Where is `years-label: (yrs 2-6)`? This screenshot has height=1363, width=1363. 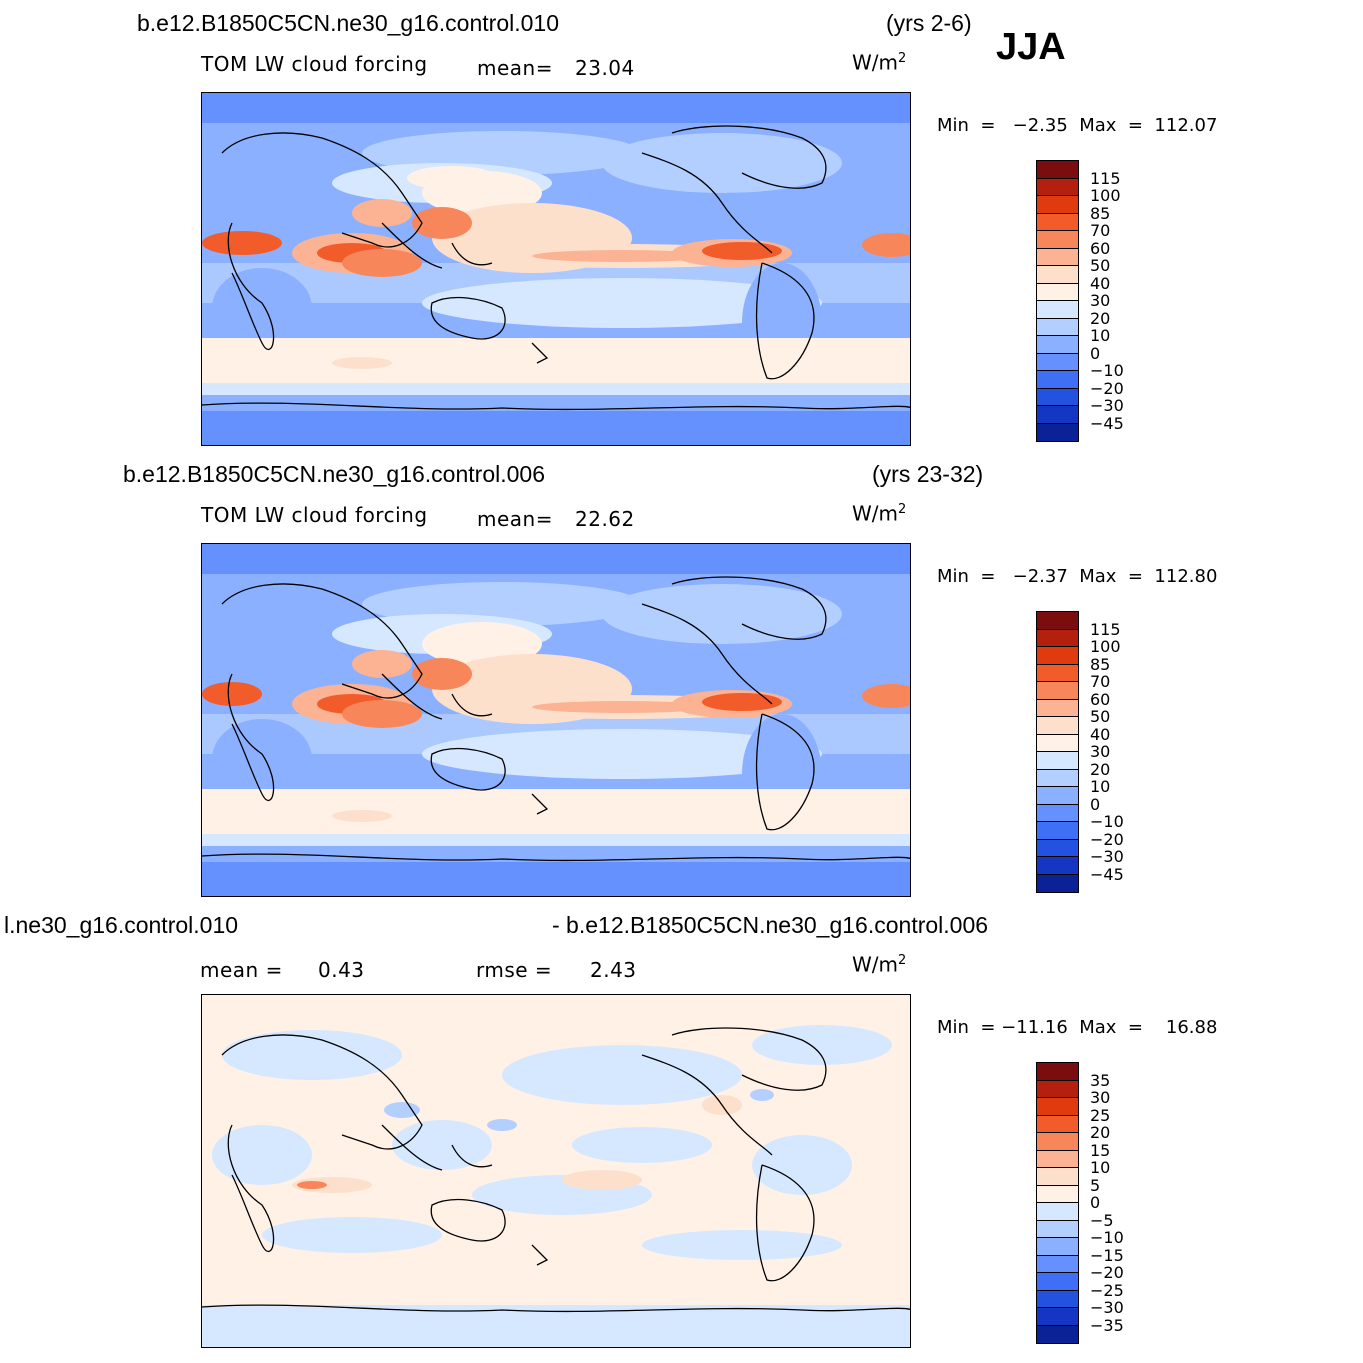
years-label: (yrs 2-6) is located at coordinates (929, 23).